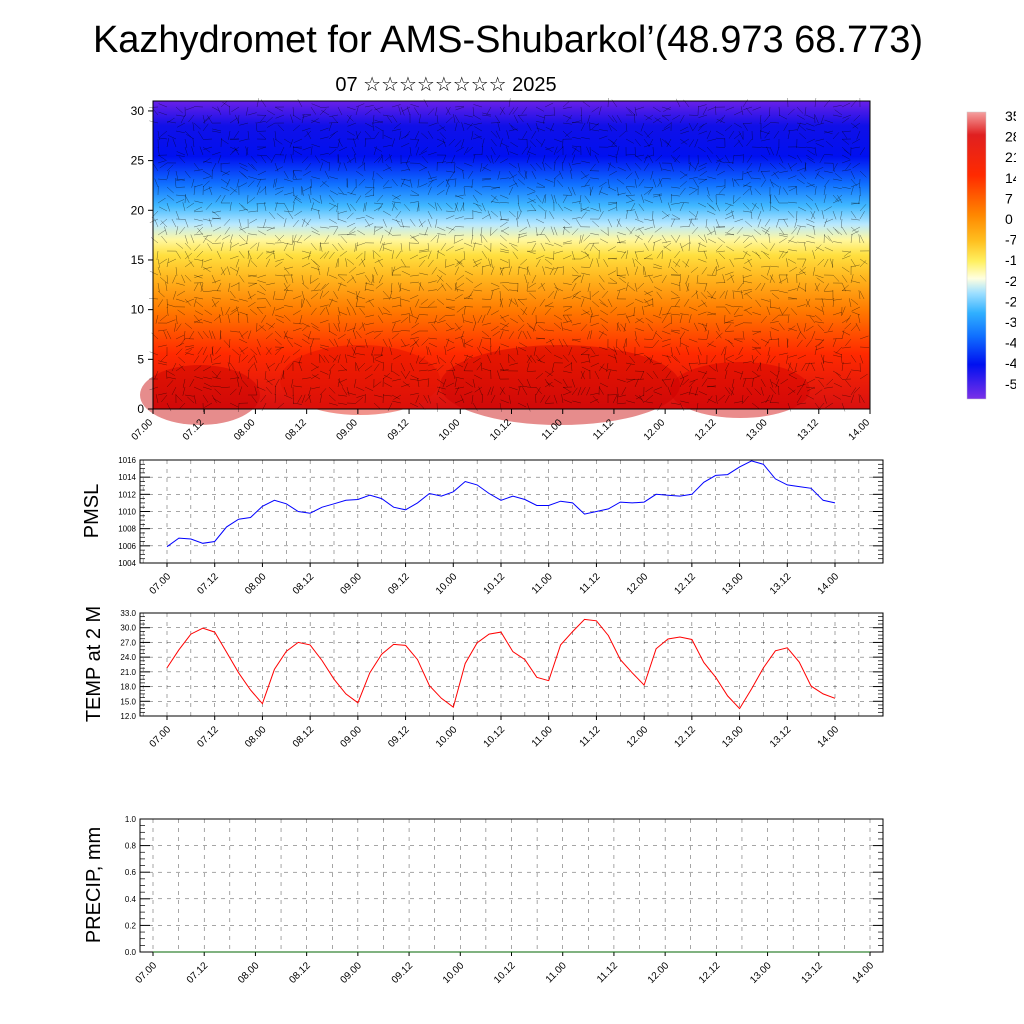  What do you see at coordinates (1010, 260) in the screenshot?
I see `colorbar-label: -14` at bounding box center [1010, 260].